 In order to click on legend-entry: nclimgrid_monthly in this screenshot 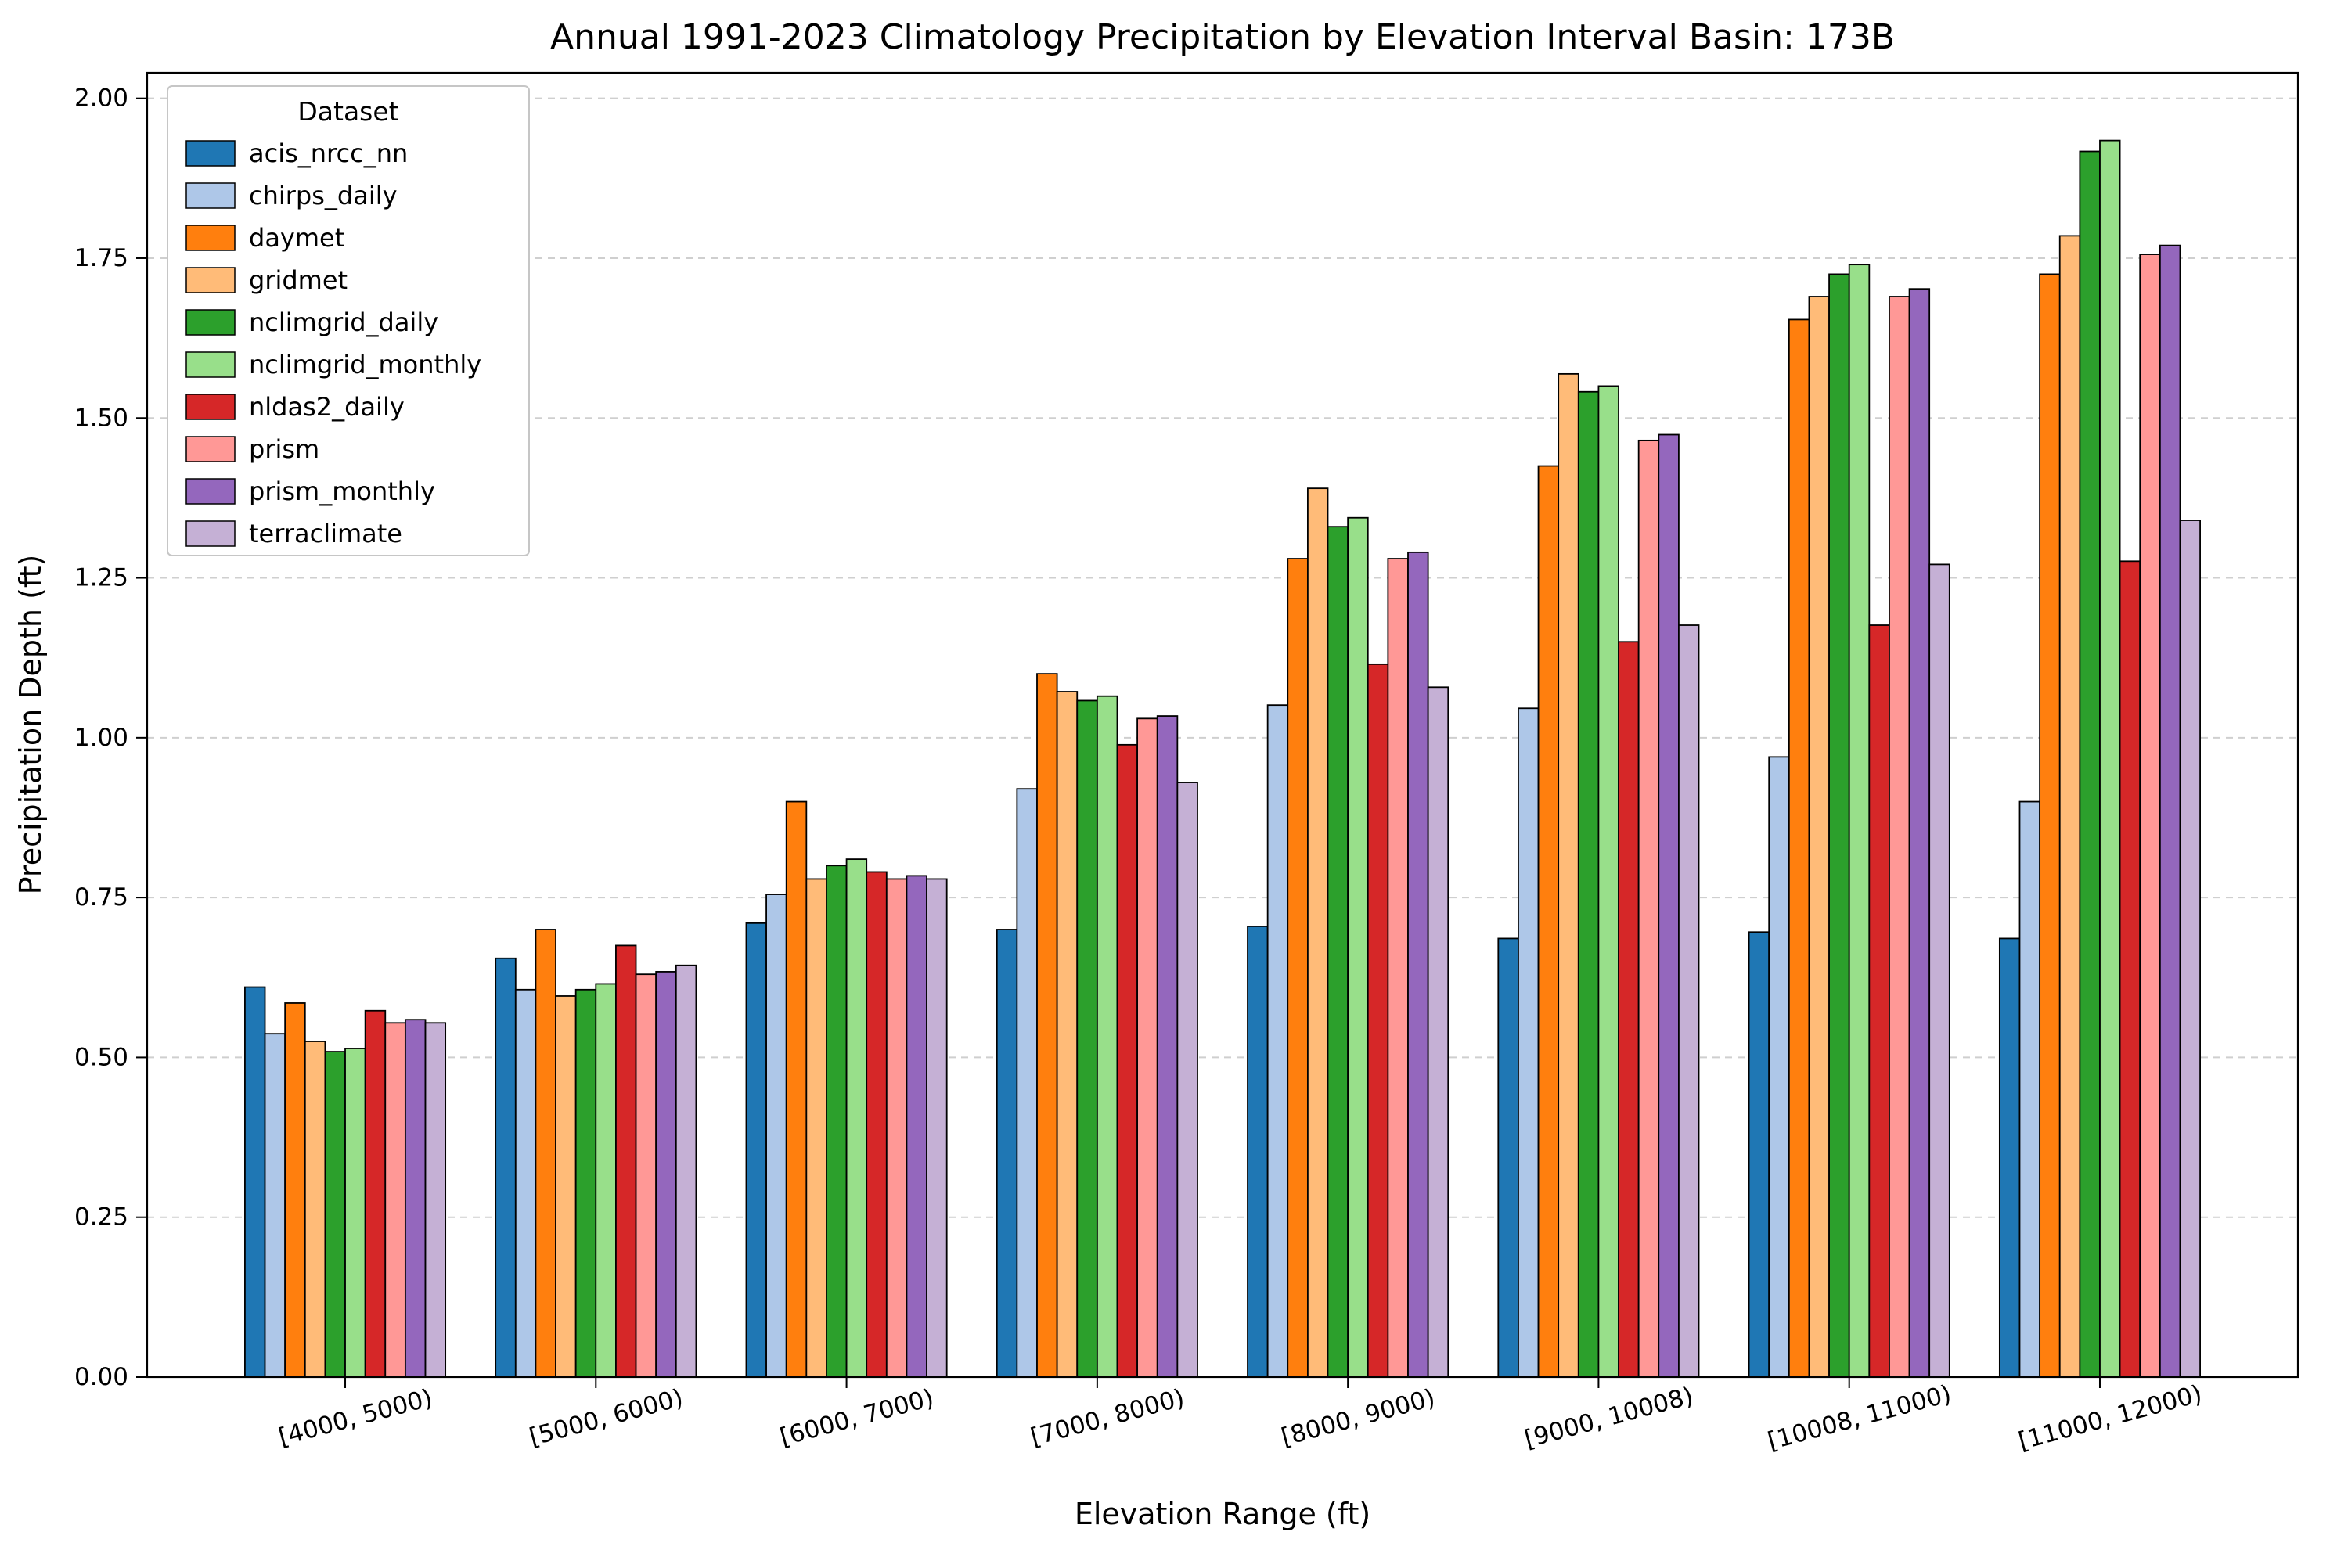, I will do `click(333, 365)`.